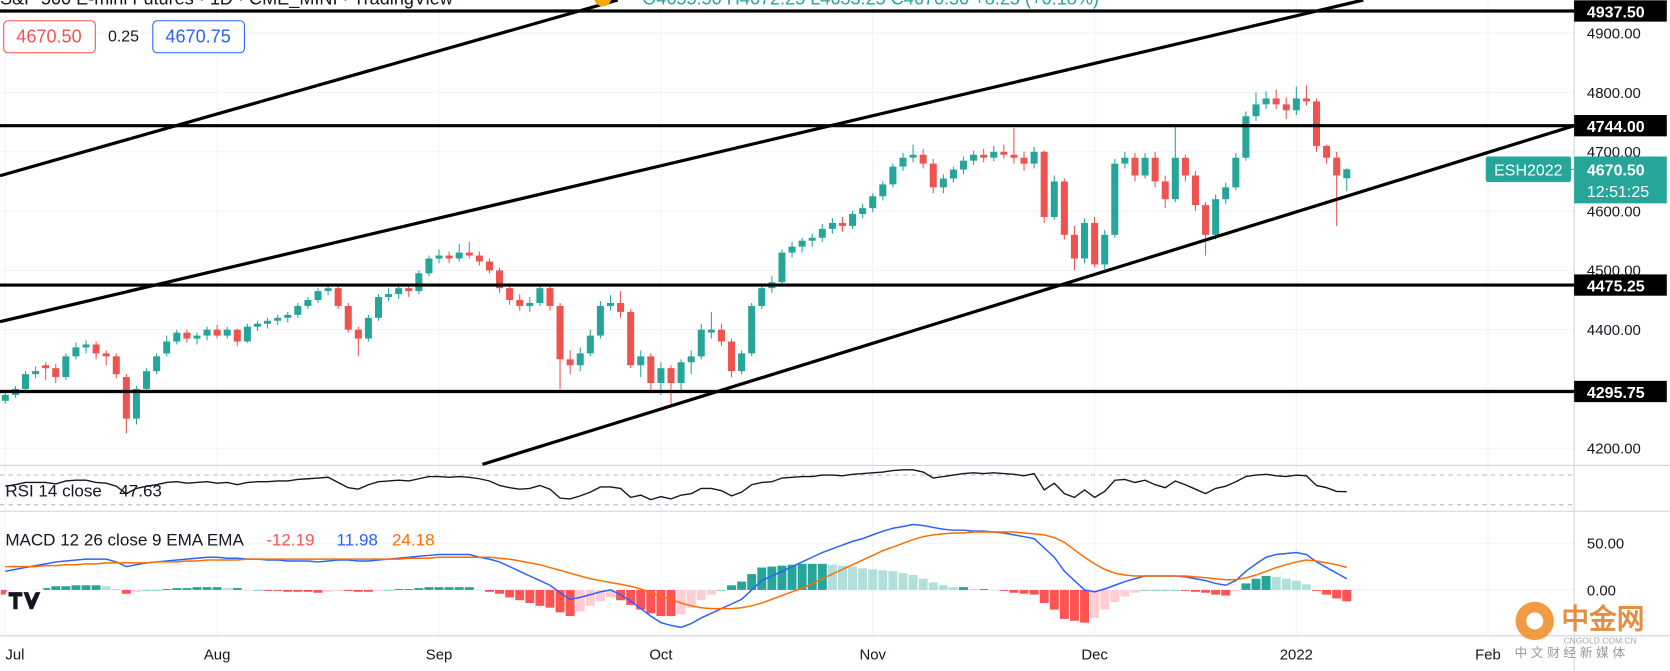  What do you see at coordinates (309, 89) in the screenshot?
I see `trend-line` at bounding box center [309, 89].